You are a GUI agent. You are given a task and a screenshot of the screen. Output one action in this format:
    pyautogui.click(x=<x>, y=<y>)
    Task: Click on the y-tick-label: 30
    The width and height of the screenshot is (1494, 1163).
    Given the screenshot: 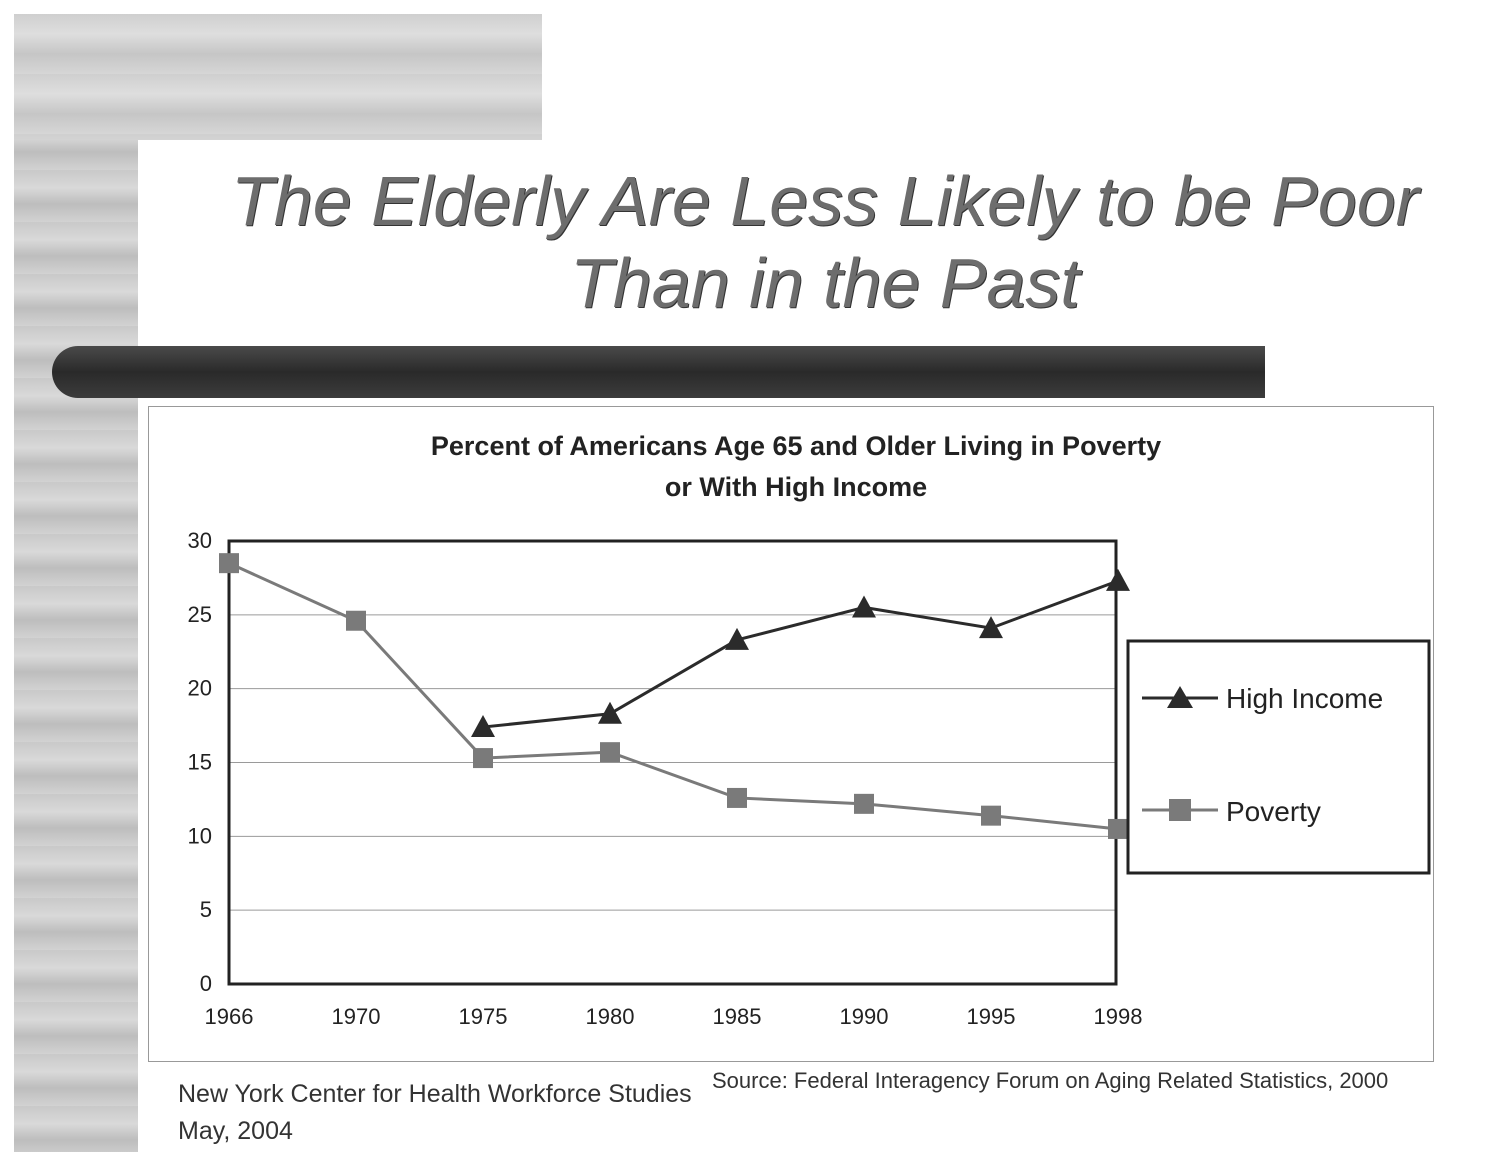 What is the action you would take?
    pyautogui.click(x=200, y=540)
    